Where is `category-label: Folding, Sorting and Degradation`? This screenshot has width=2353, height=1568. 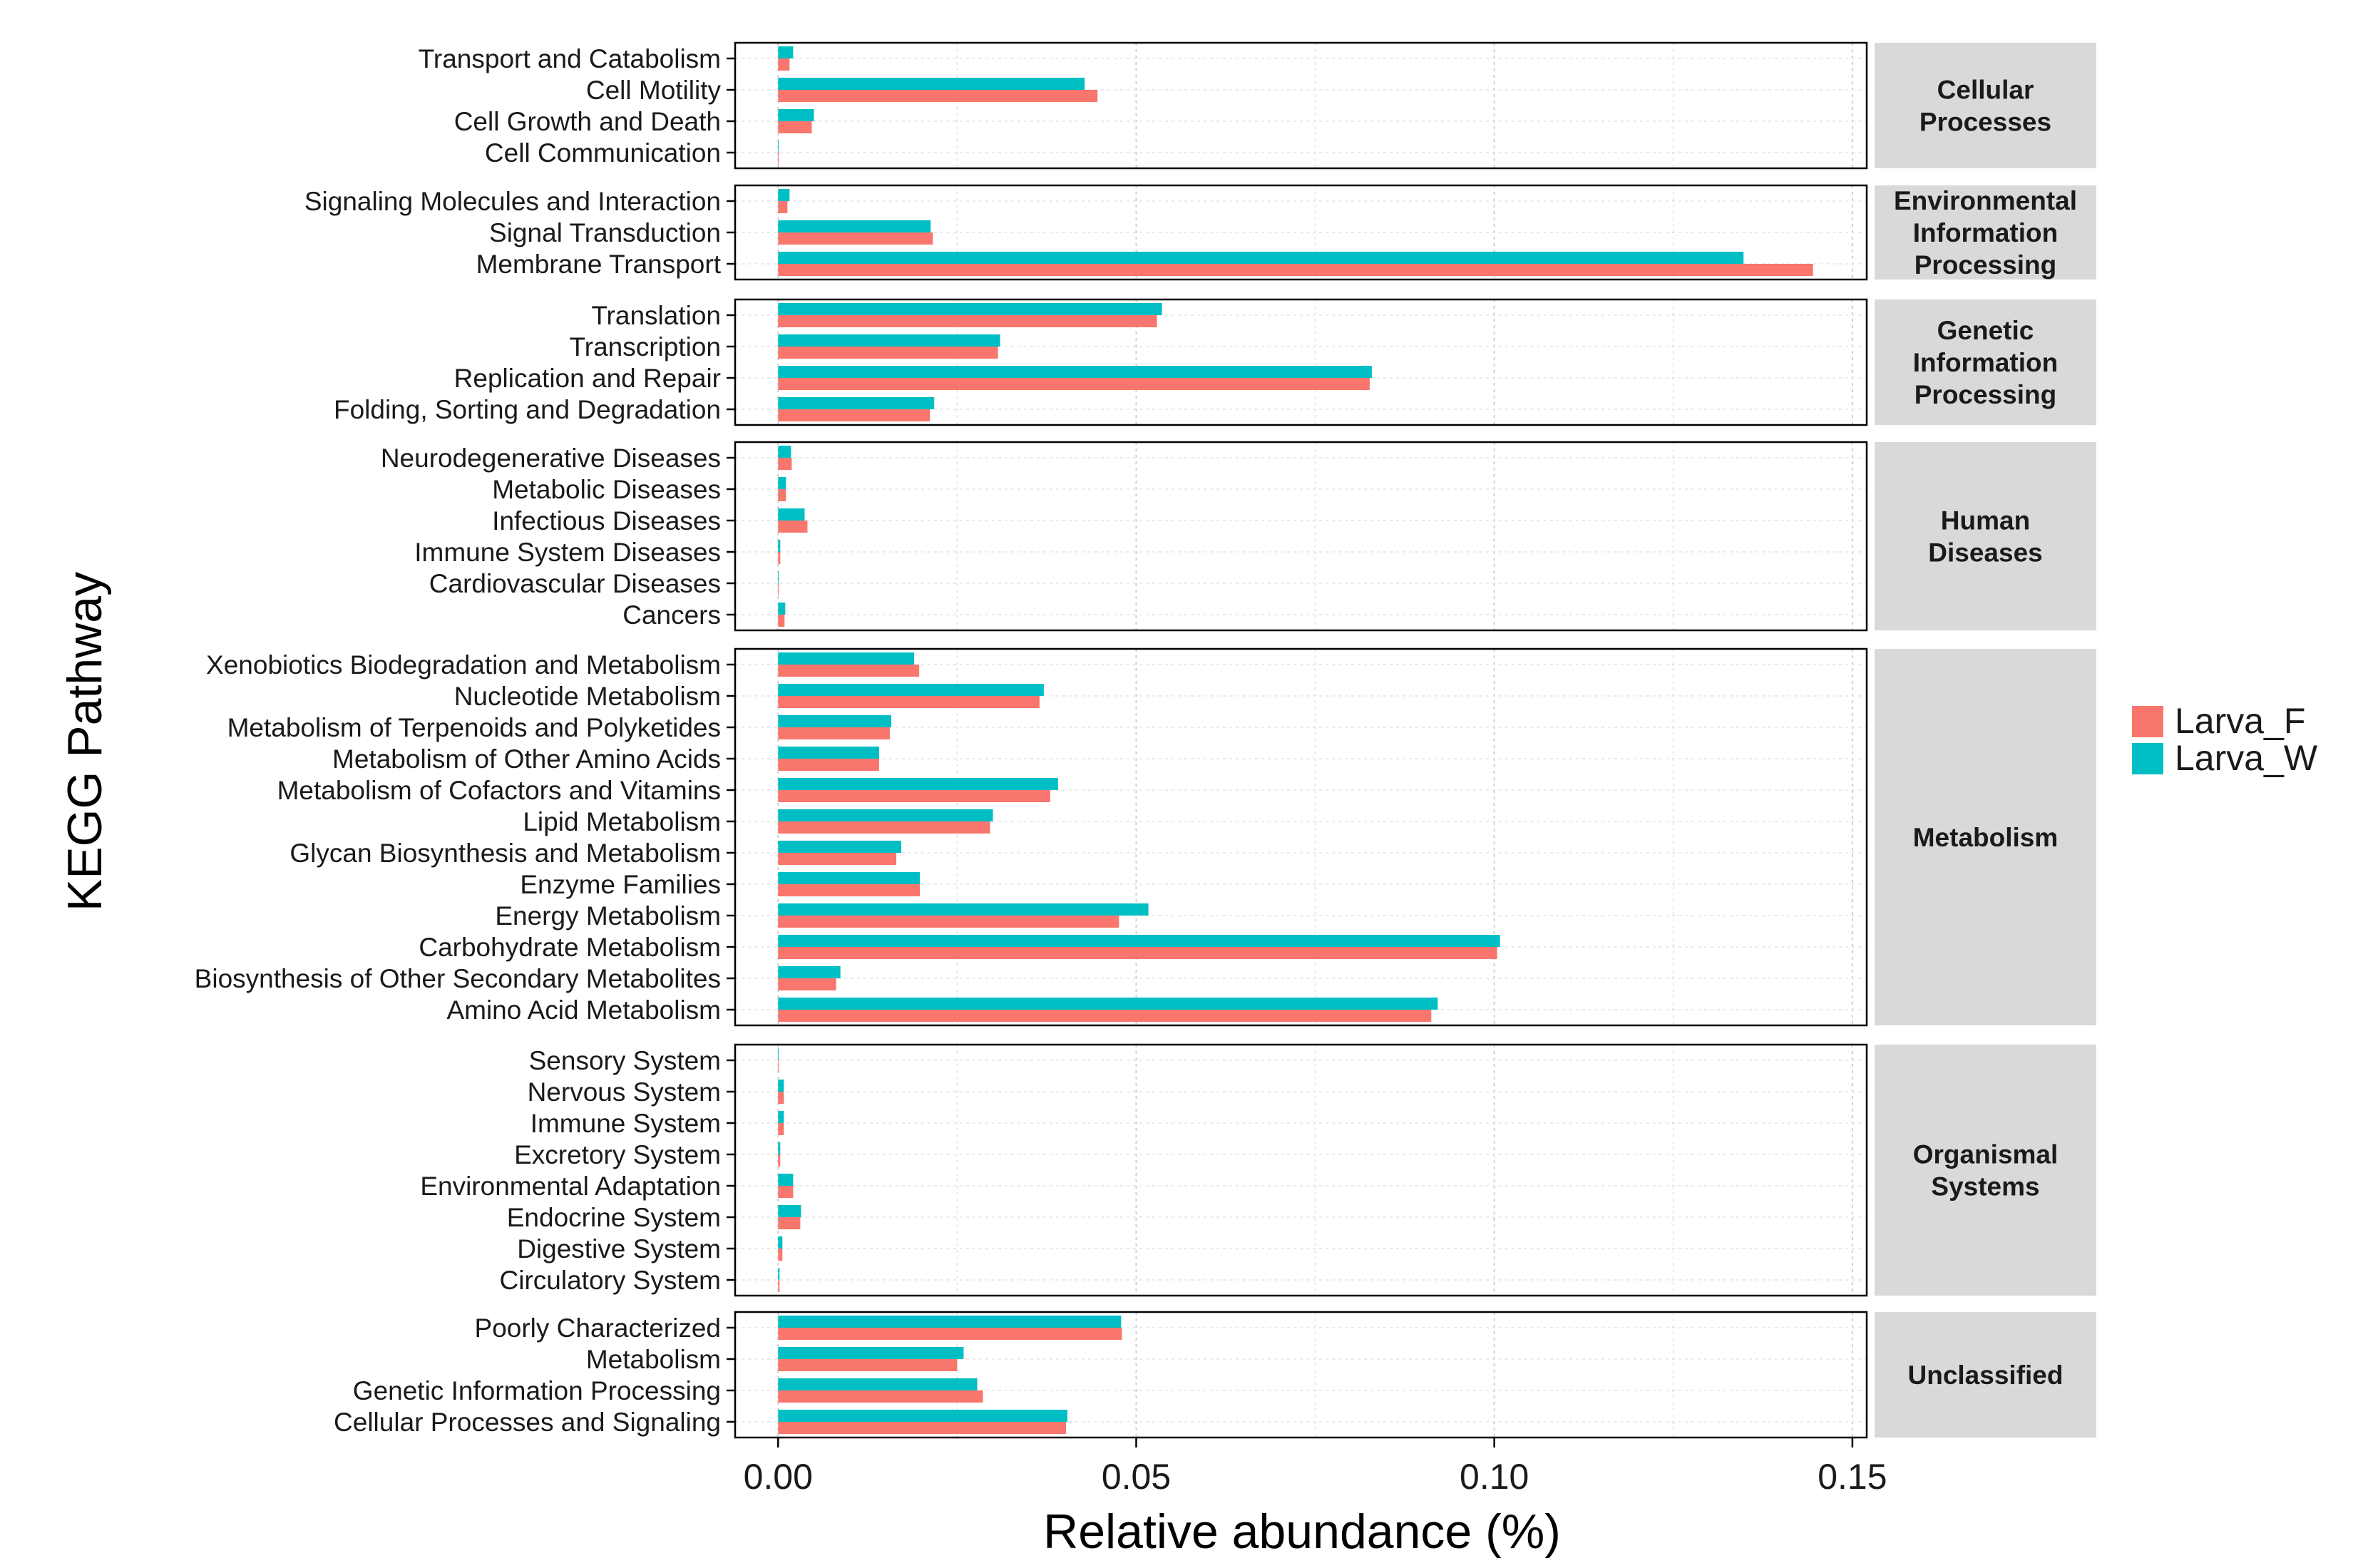
category-label: Folding, Sorting and Degradation is located at coordinates (527, 409).